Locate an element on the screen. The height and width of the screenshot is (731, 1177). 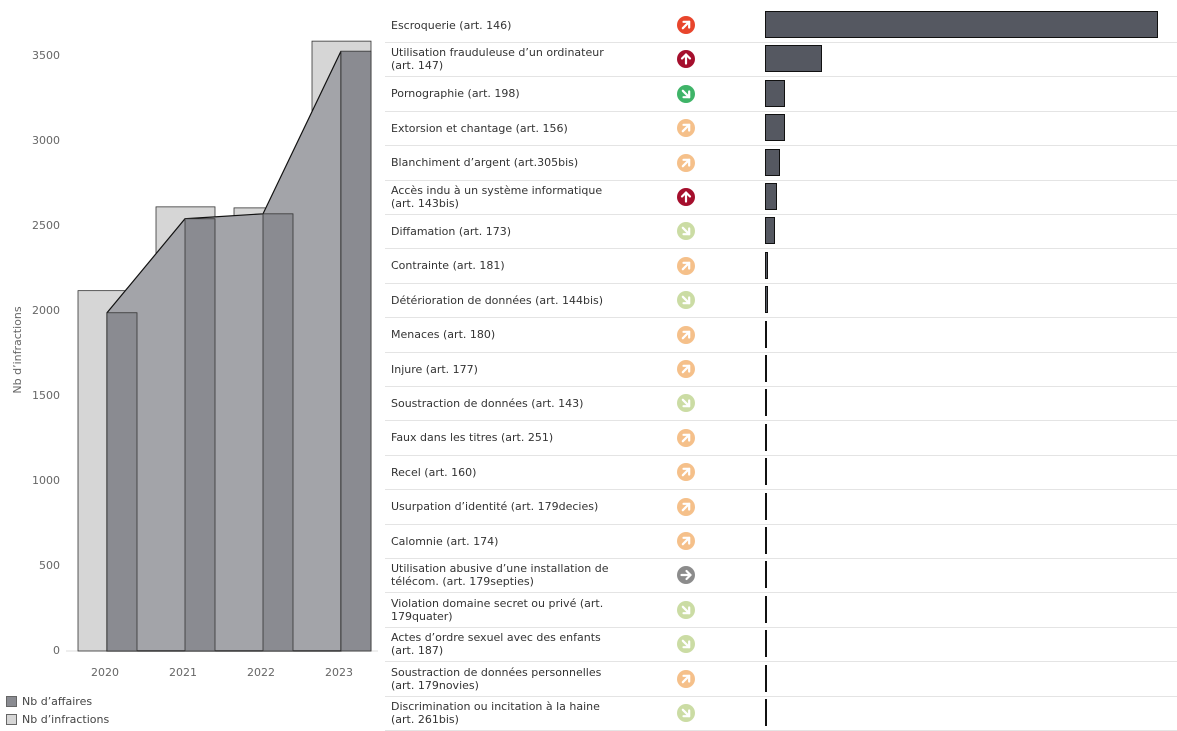
table-row: Détérioration de données (art. 144bis) is located at coordinates (781, 301).